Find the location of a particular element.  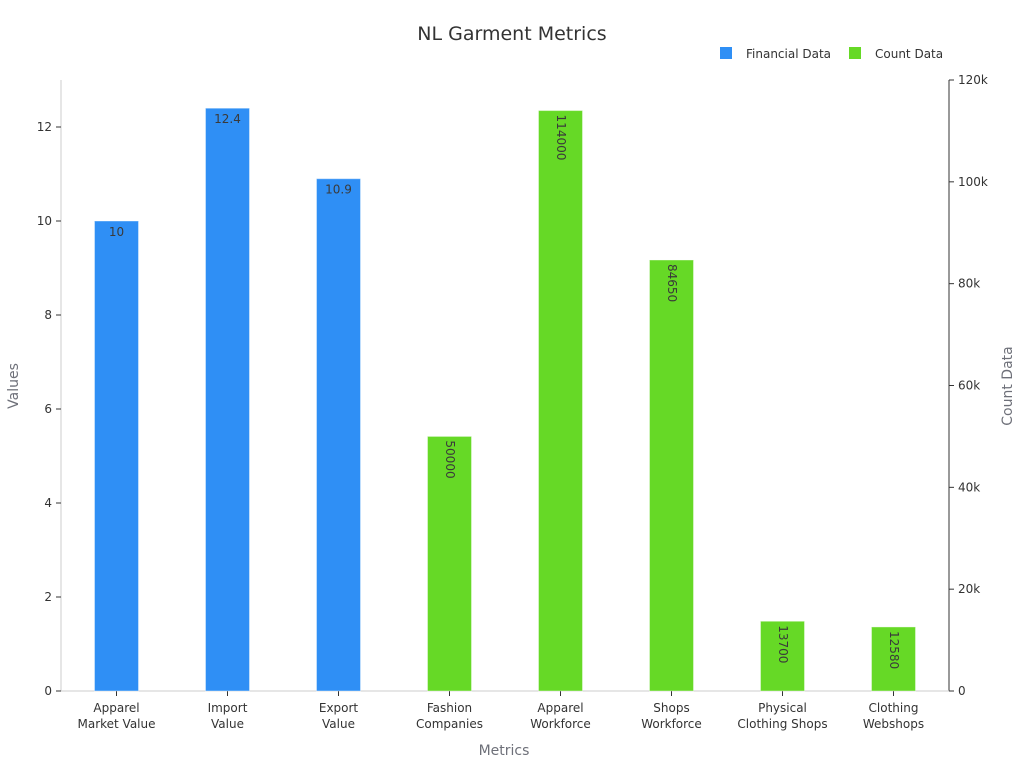

x-tick-label: Import Value is located at coordinates (228, 716).